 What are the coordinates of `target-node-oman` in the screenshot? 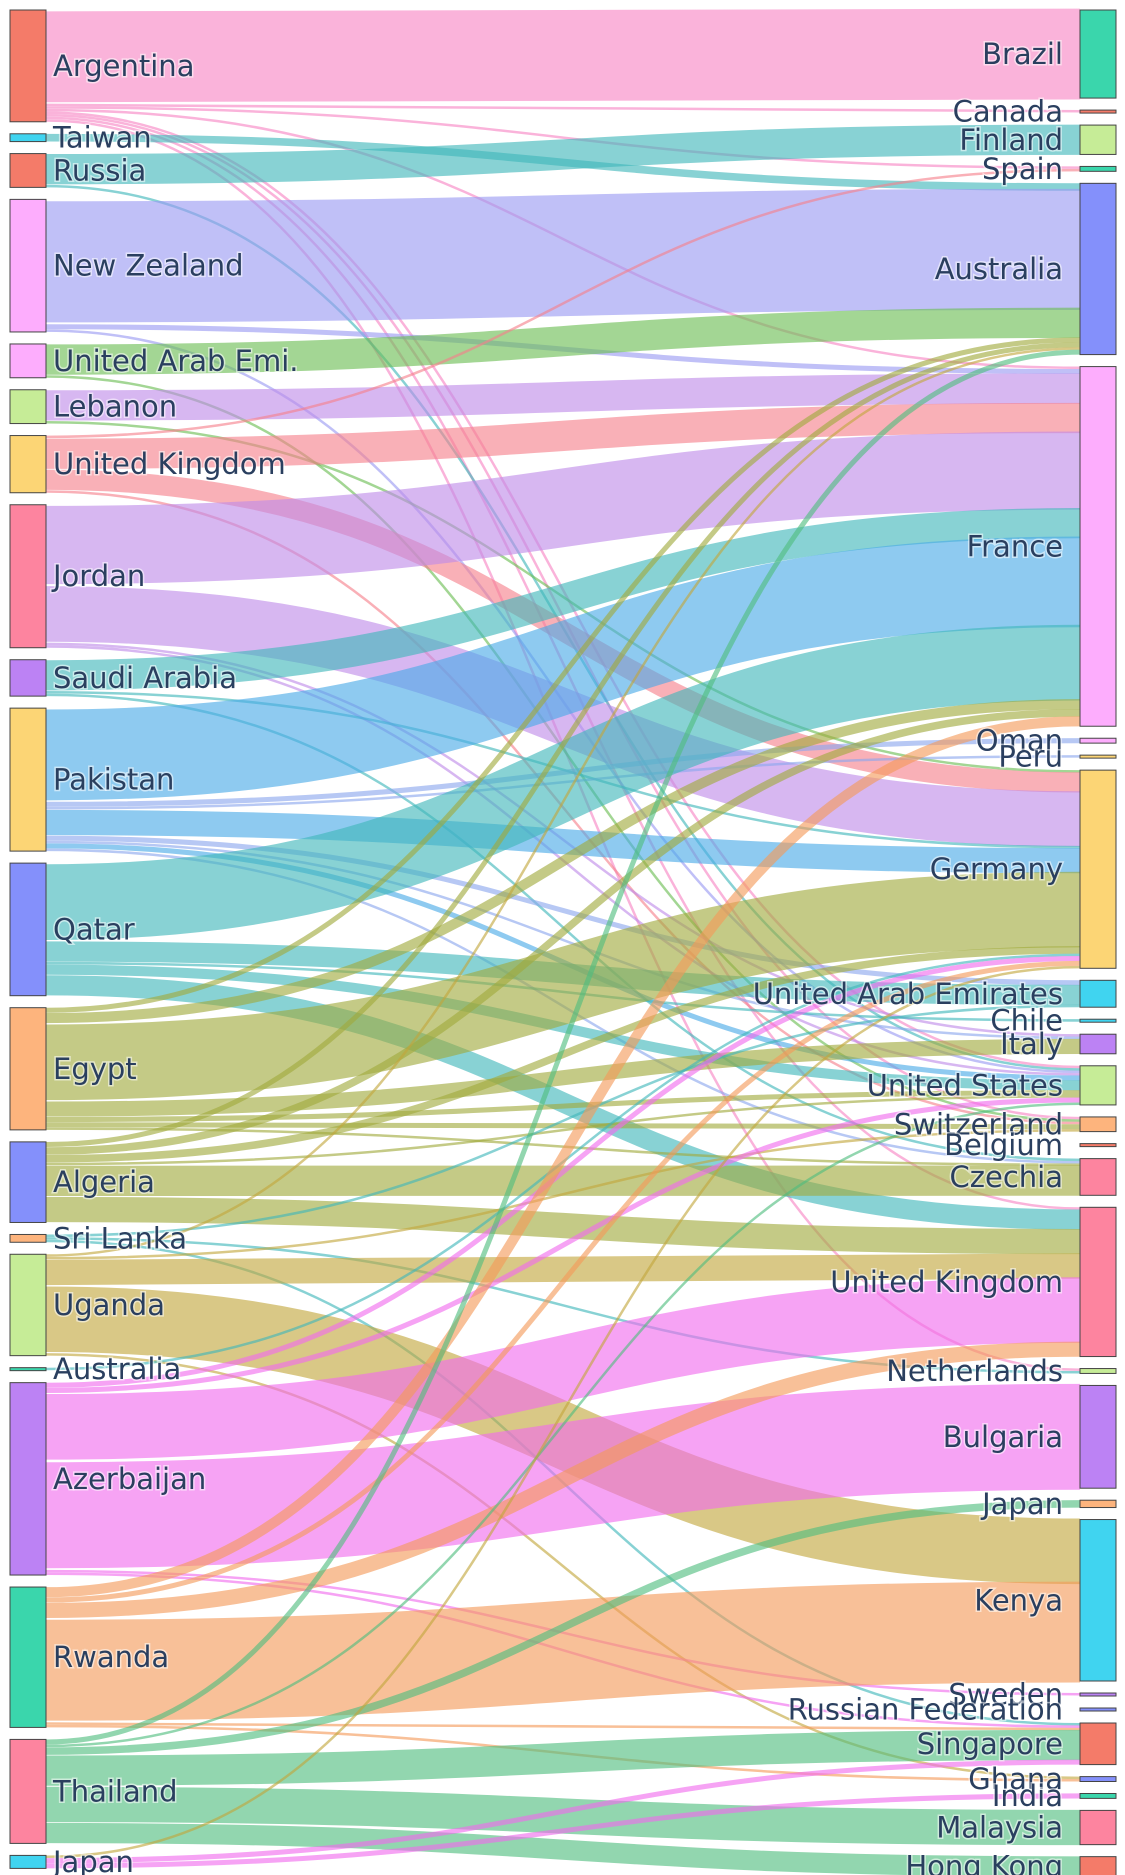 It's located at (1098, 740).